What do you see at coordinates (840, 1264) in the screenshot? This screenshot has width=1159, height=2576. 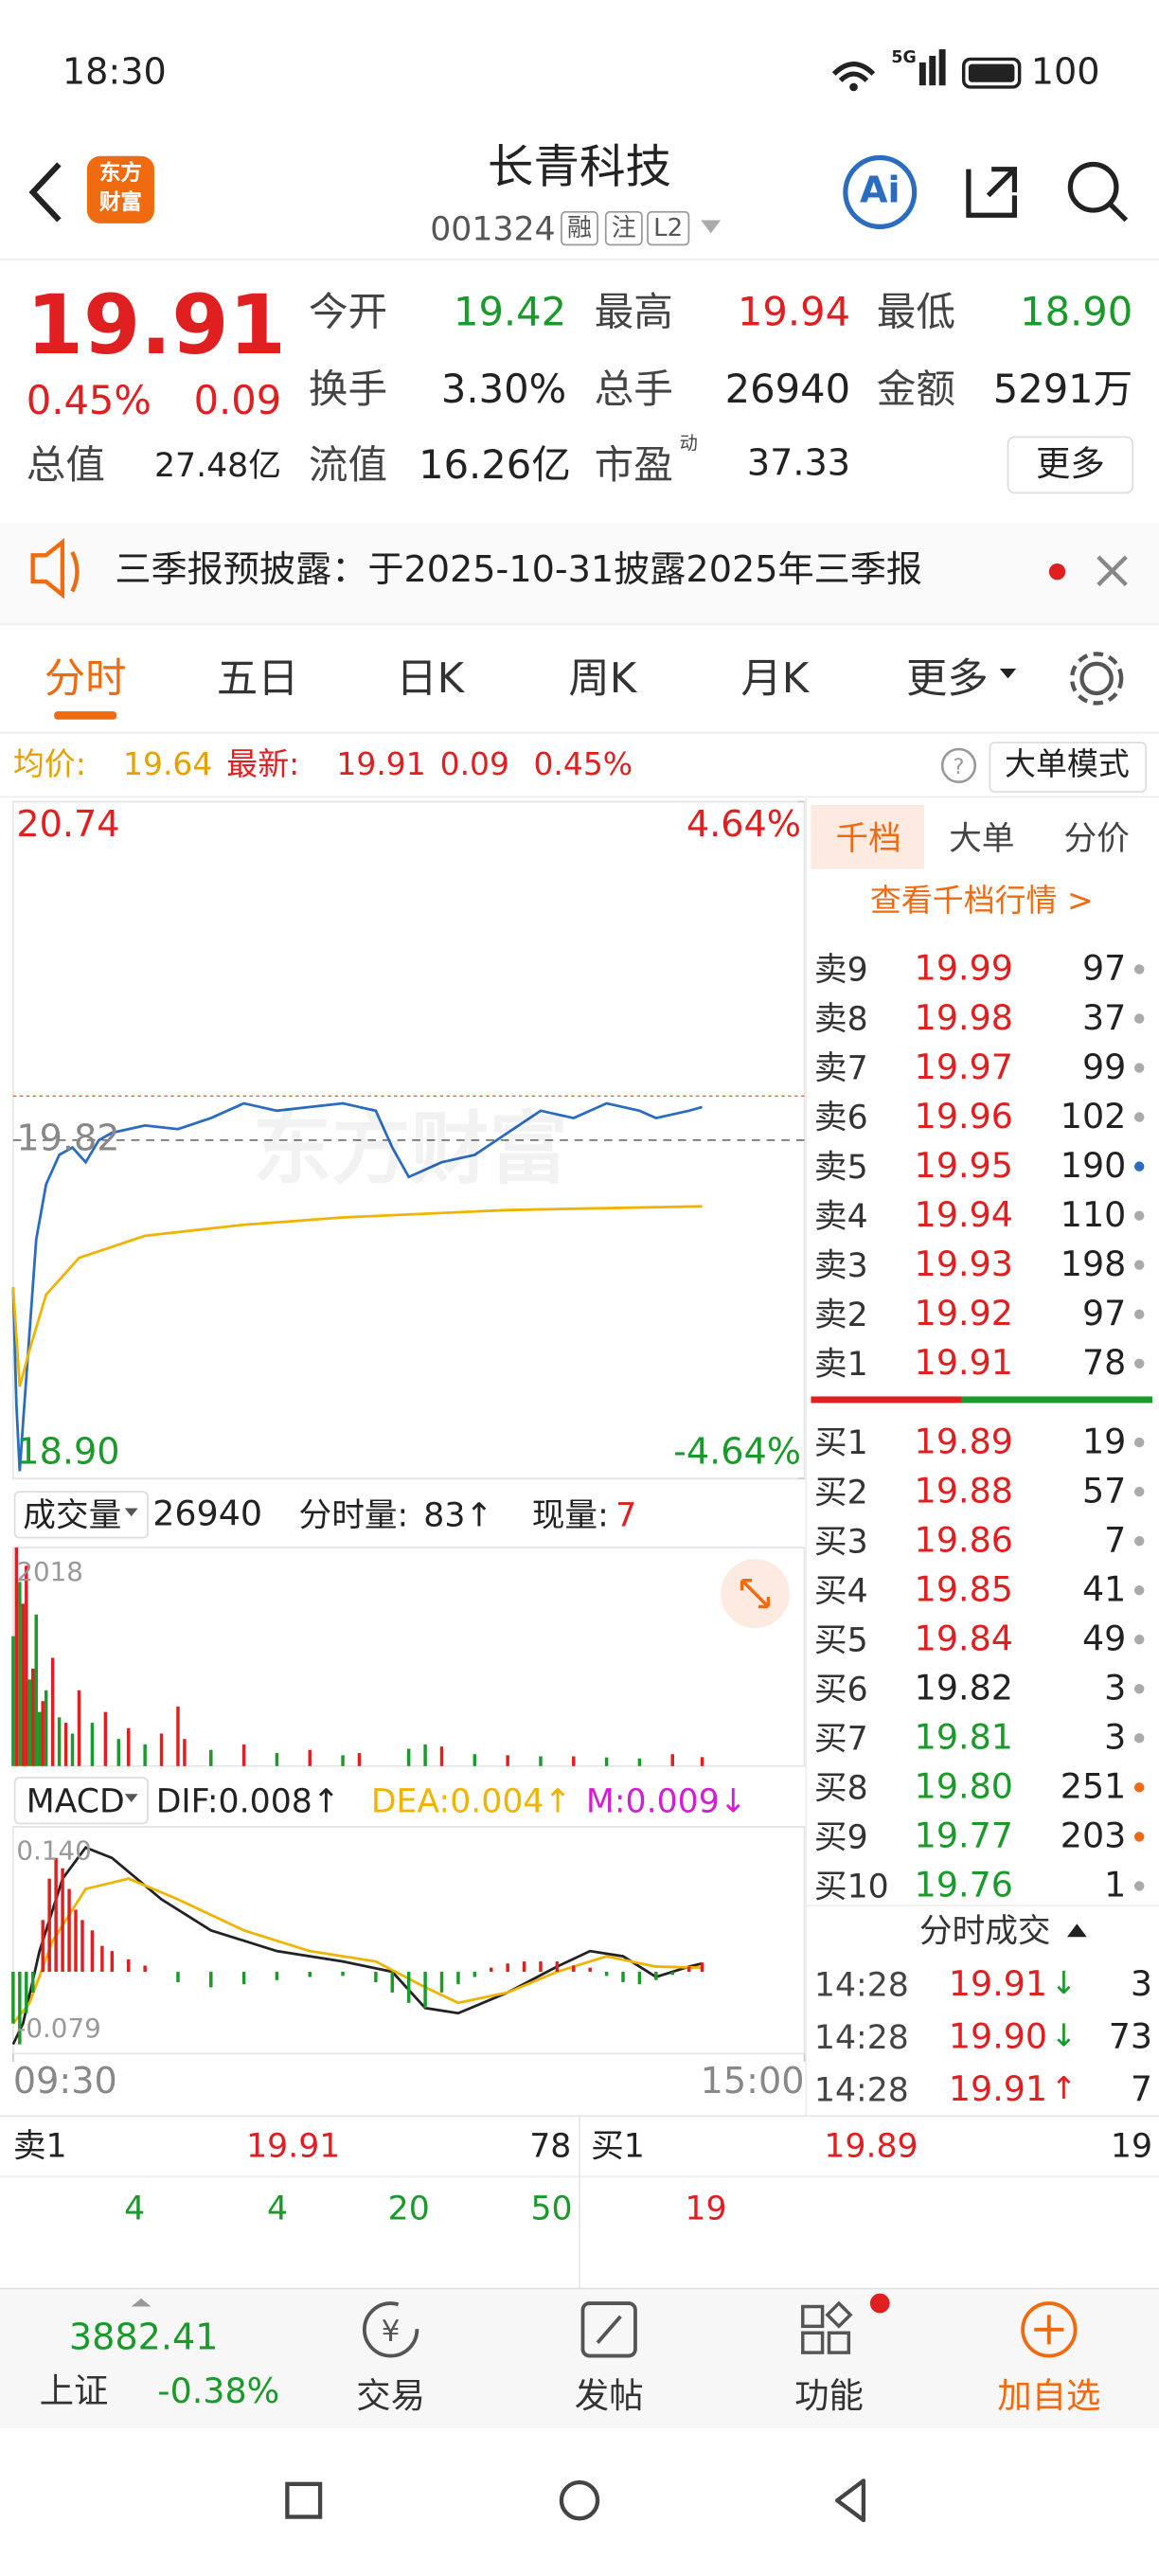 I see `book-label: 卖3` at bounding box center [840, 1264].